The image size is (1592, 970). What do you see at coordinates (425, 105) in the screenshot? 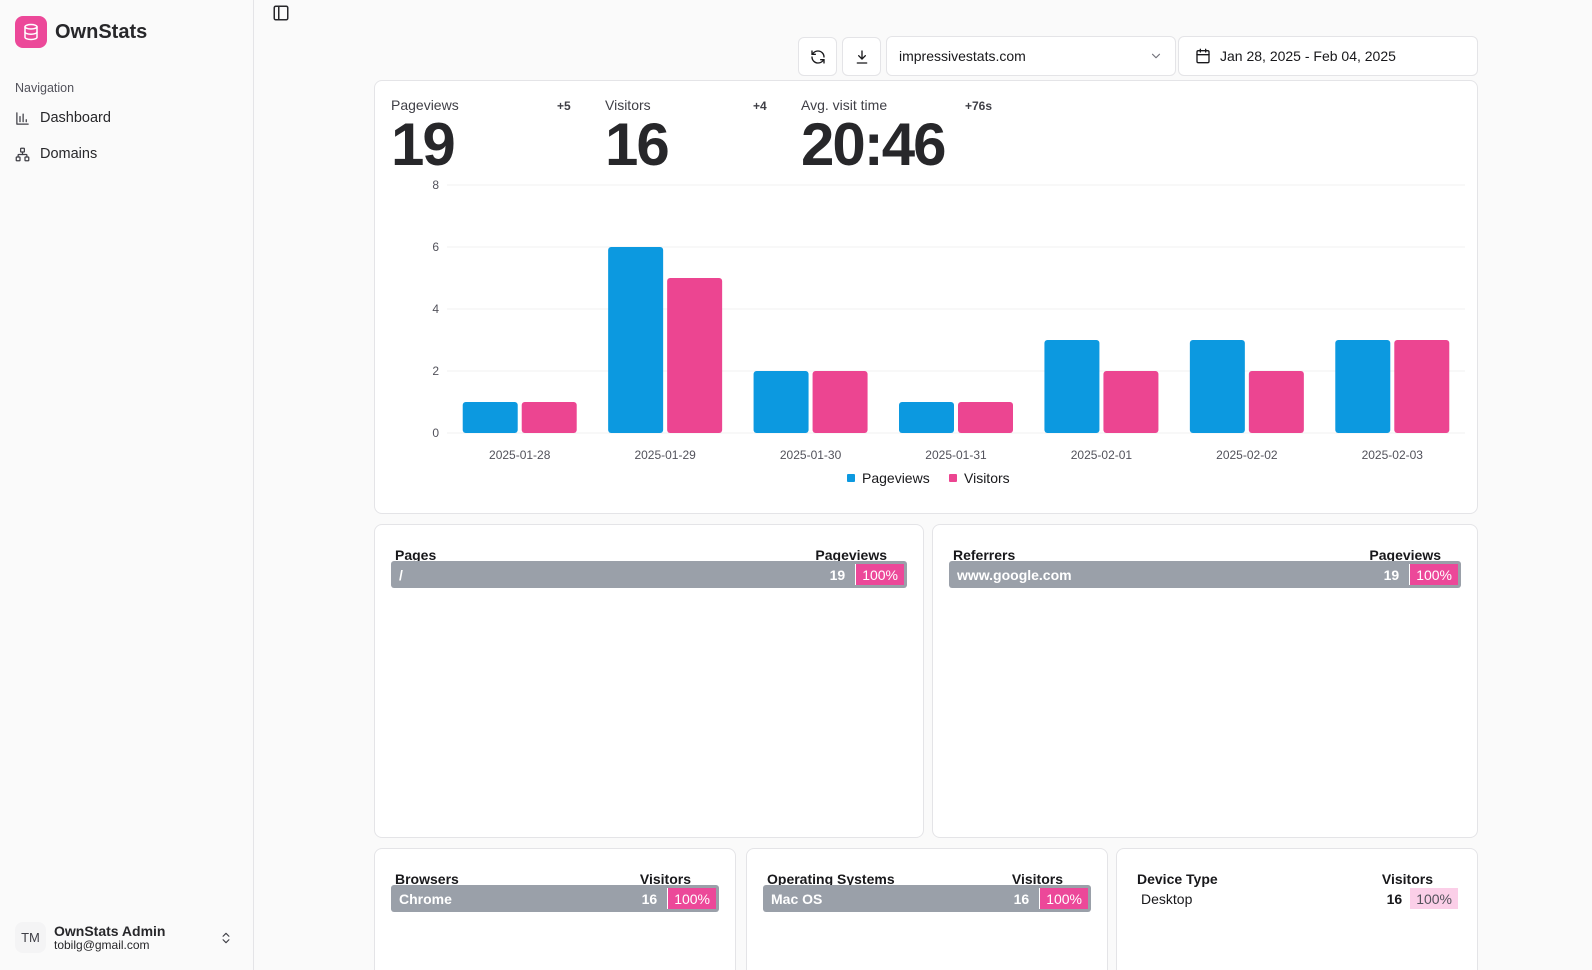
I see `stat-label: Pageviews` at bounding box center [425, 105].